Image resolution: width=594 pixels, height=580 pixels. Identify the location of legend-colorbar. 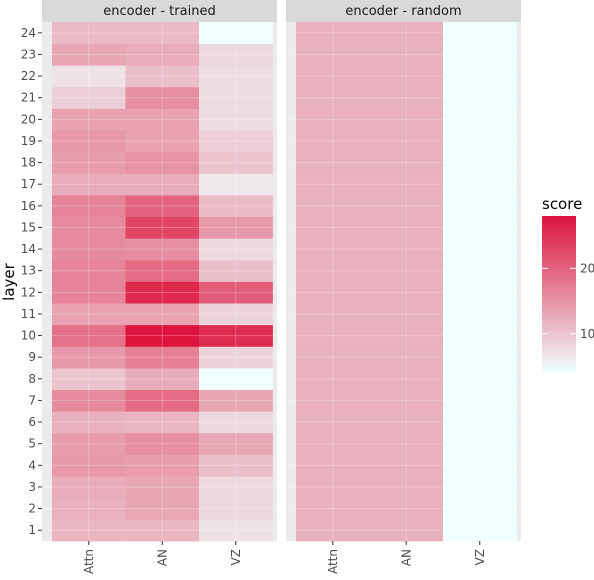
(559, 294).